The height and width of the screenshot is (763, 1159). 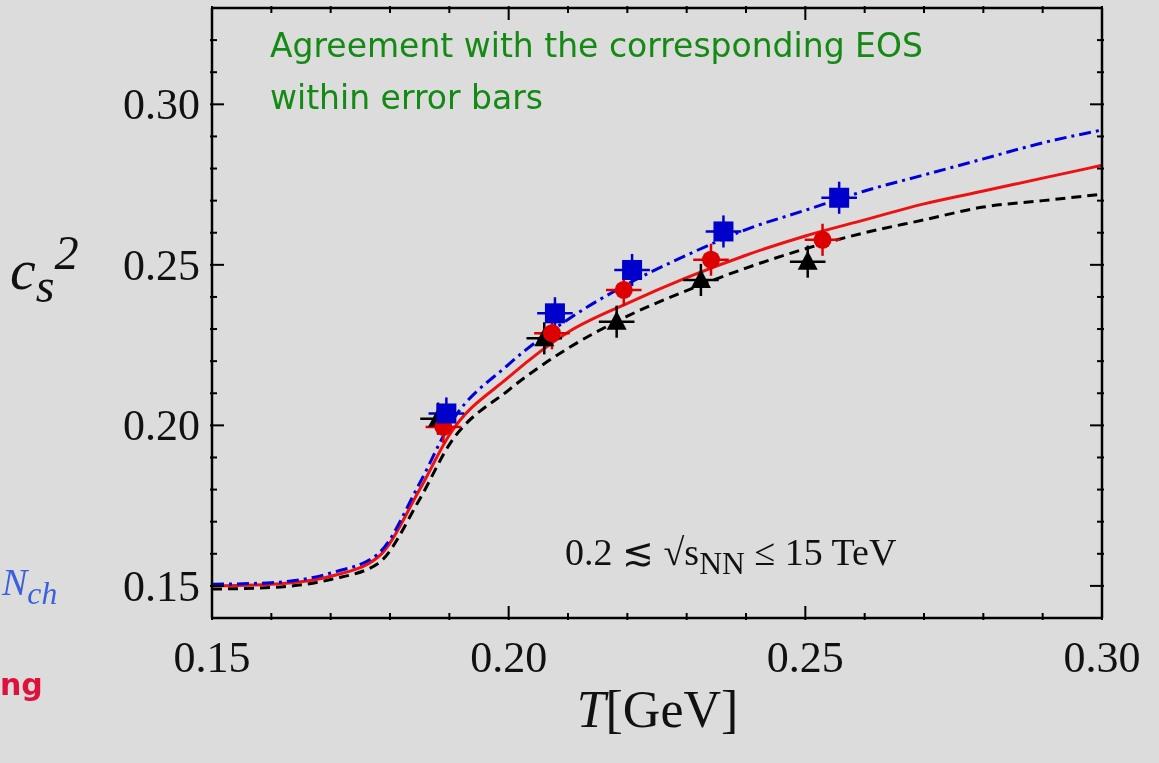 I want to click on y-tick-label: 0.20, so click(x=161, y=426).